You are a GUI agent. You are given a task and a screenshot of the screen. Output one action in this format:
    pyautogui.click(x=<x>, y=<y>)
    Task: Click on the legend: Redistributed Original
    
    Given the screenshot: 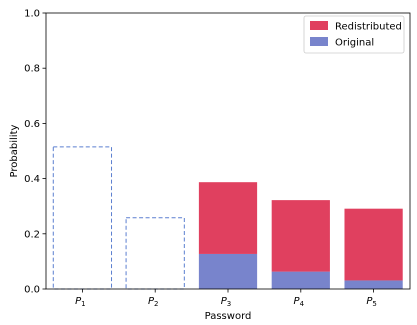 What is the action you would take?
    pyautogui.click(x=354, y=34)
    